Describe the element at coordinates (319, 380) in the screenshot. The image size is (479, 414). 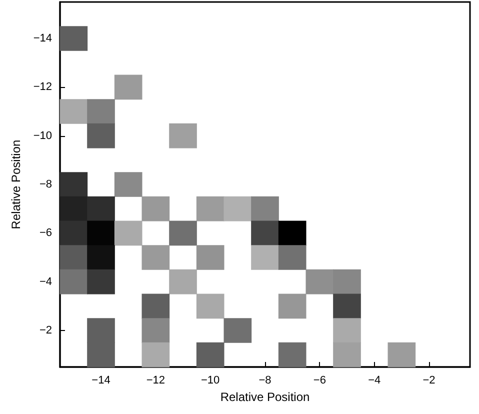
I see `x-tick-label: −6` at that location.